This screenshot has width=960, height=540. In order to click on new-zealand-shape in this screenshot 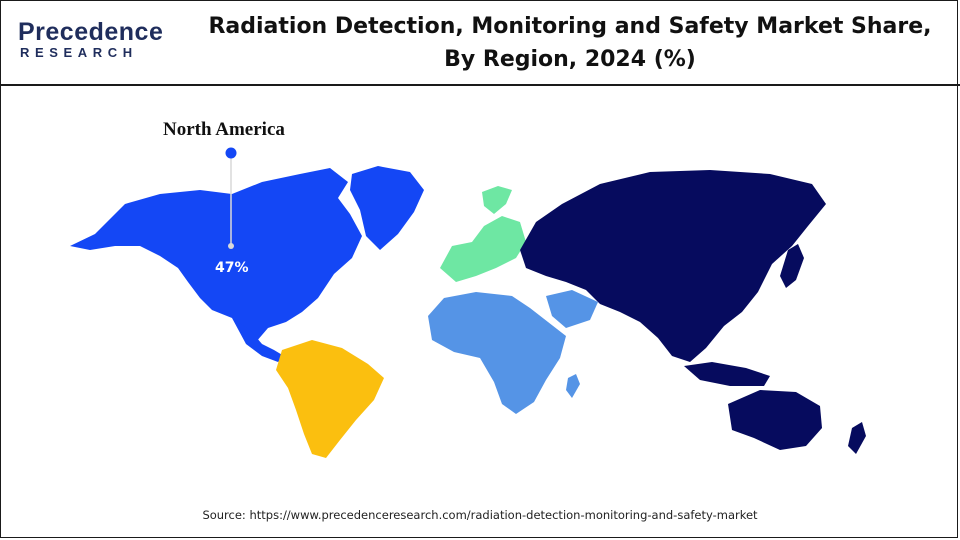, I will do `click(857, 438)`.